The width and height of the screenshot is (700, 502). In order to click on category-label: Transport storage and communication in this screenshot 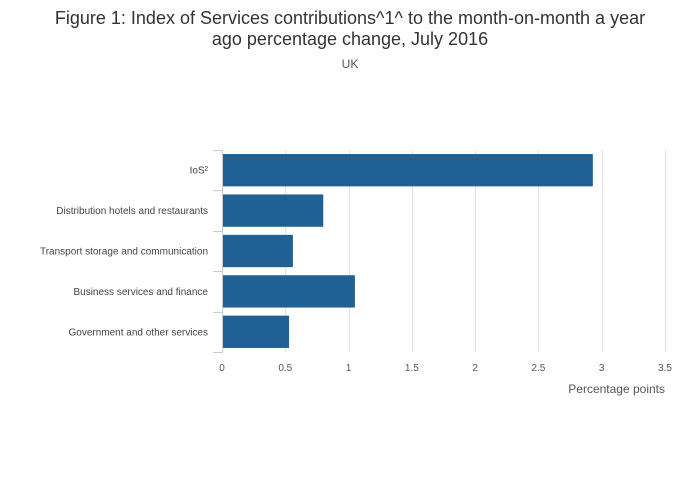, I will do `click(124, 252)`.